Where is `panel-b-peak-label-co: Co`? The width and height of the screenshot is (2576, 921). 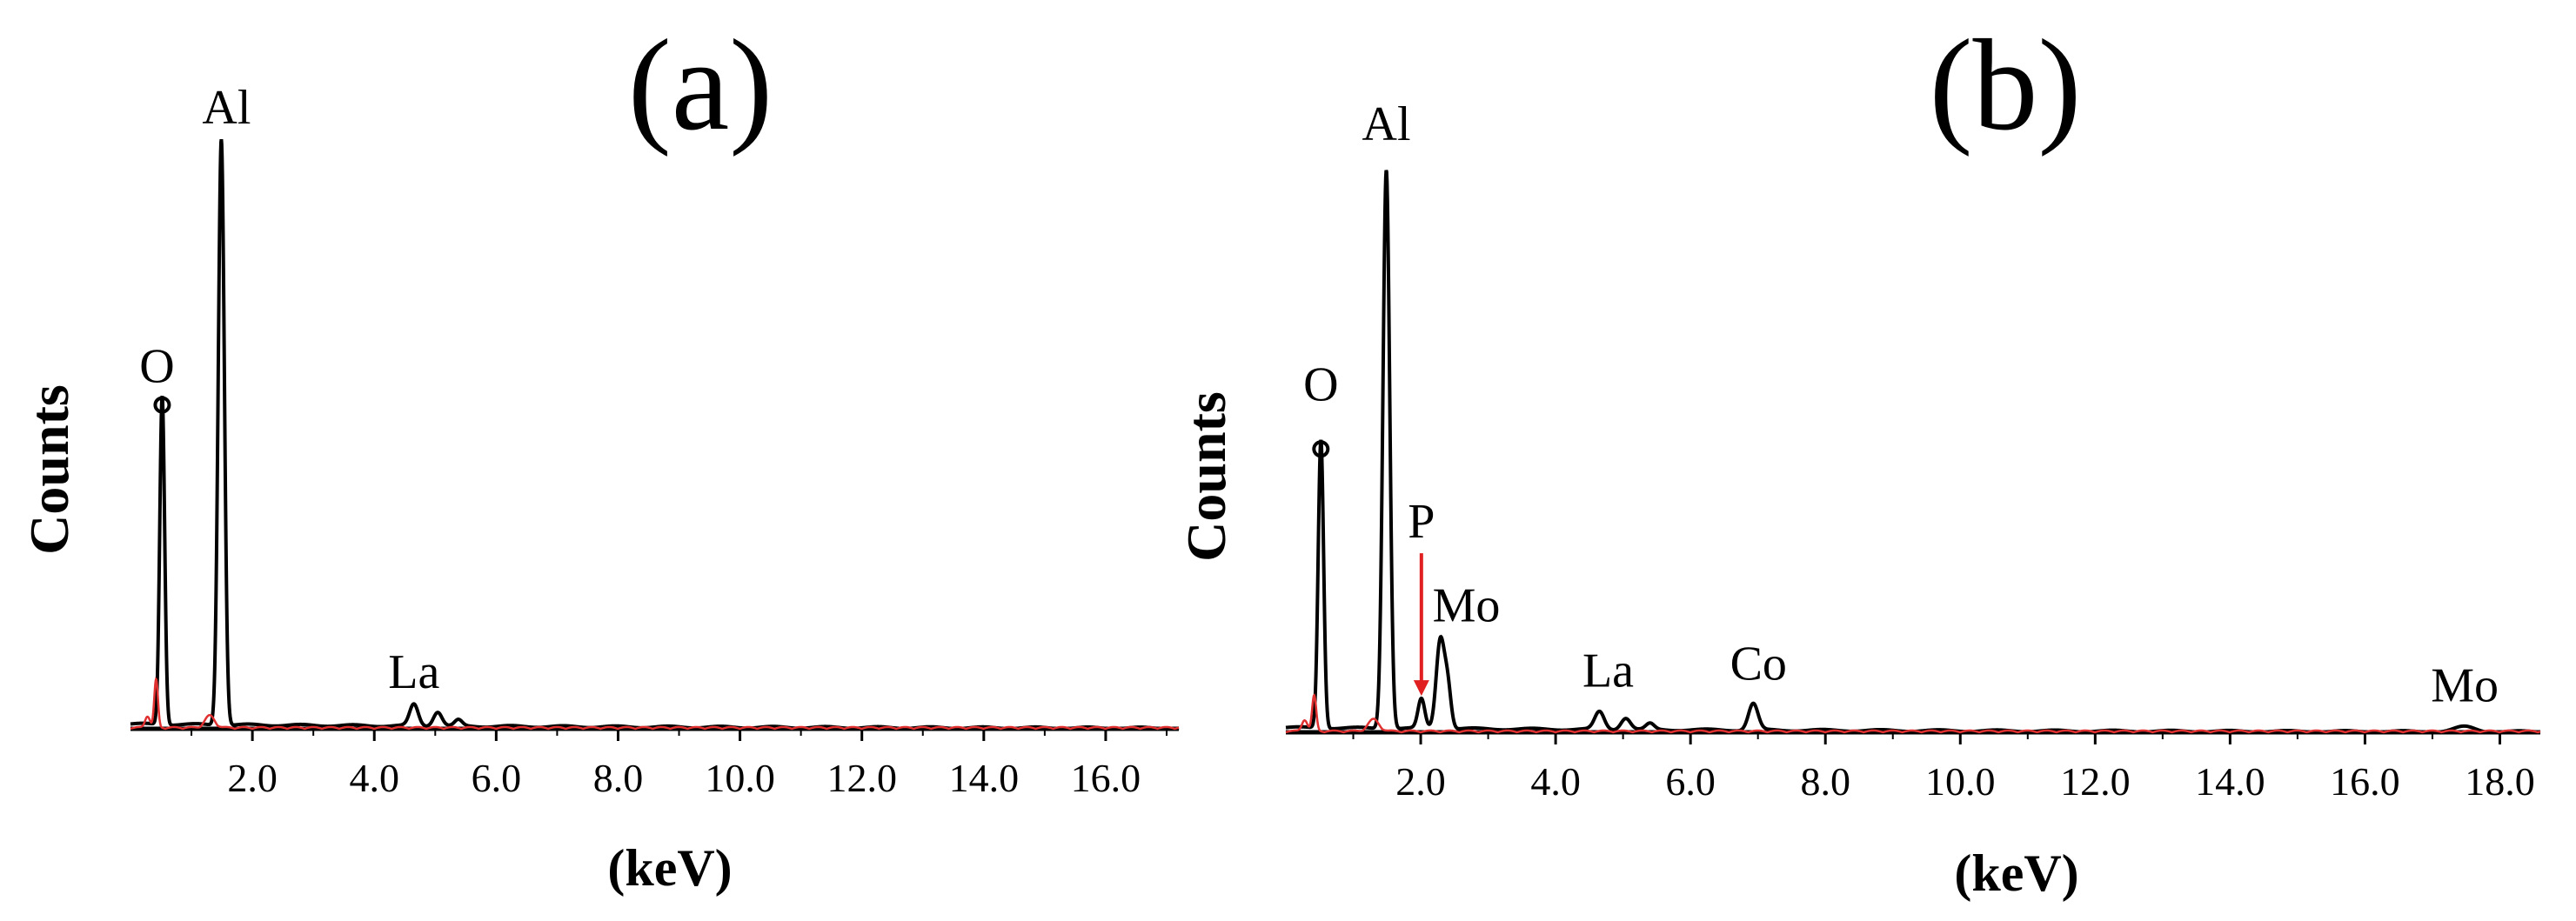 panel-b-peak-label-co: Co is located at coordinates (1758, 664).